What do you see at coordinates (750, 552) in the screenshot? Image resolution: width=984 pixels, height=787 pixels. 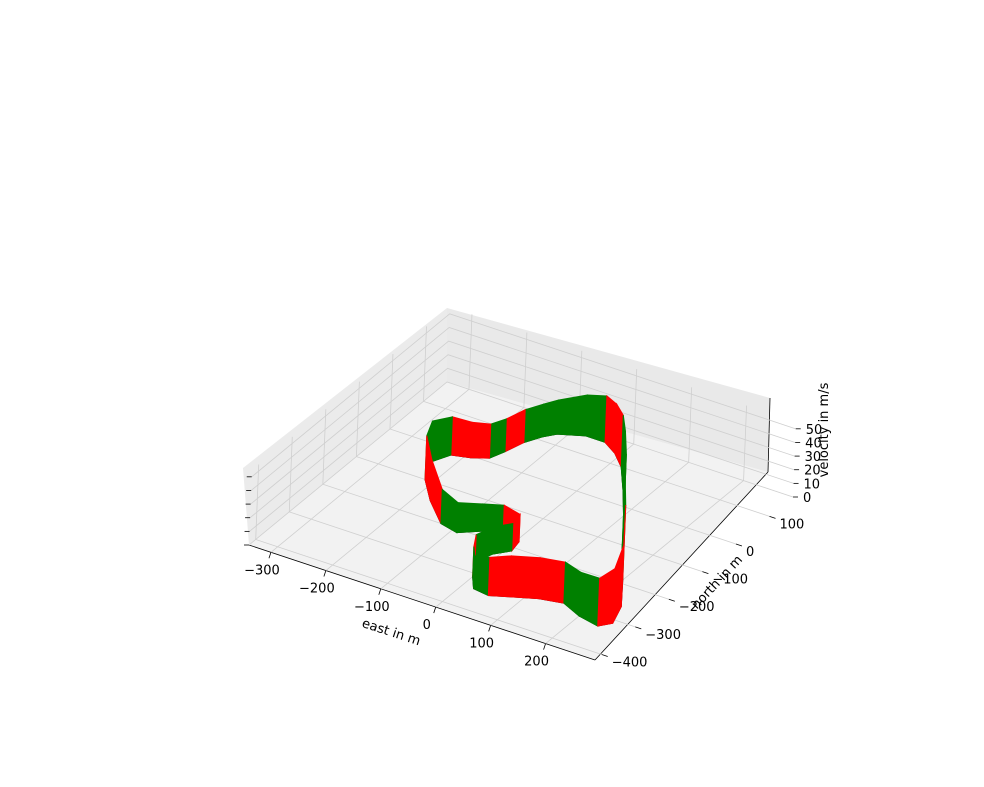 I see `y-tick-label: 0` at bounding box center [750, 552].